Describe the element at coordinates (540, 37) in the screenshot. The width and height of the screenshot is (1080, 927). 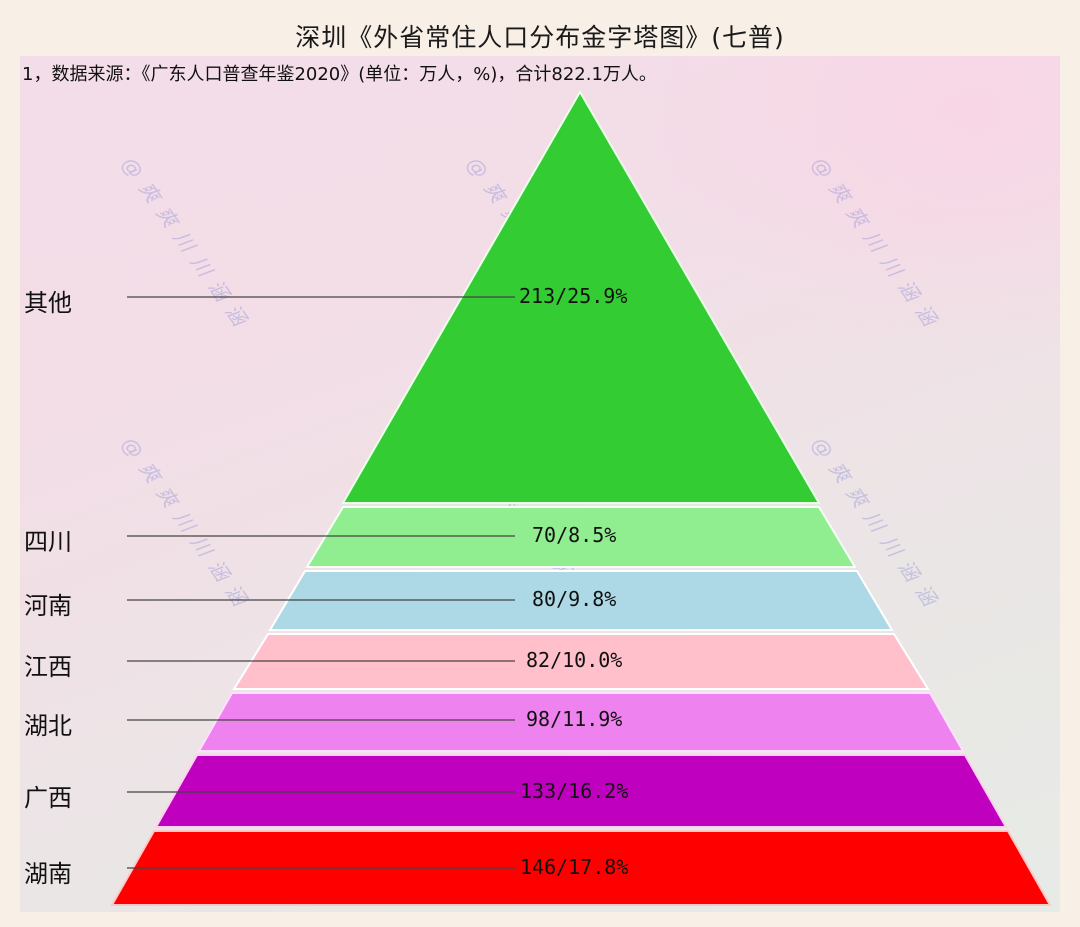
I see `chart-title: 深圳《外省常住人口分布金字塔图》(七普)` at that location.